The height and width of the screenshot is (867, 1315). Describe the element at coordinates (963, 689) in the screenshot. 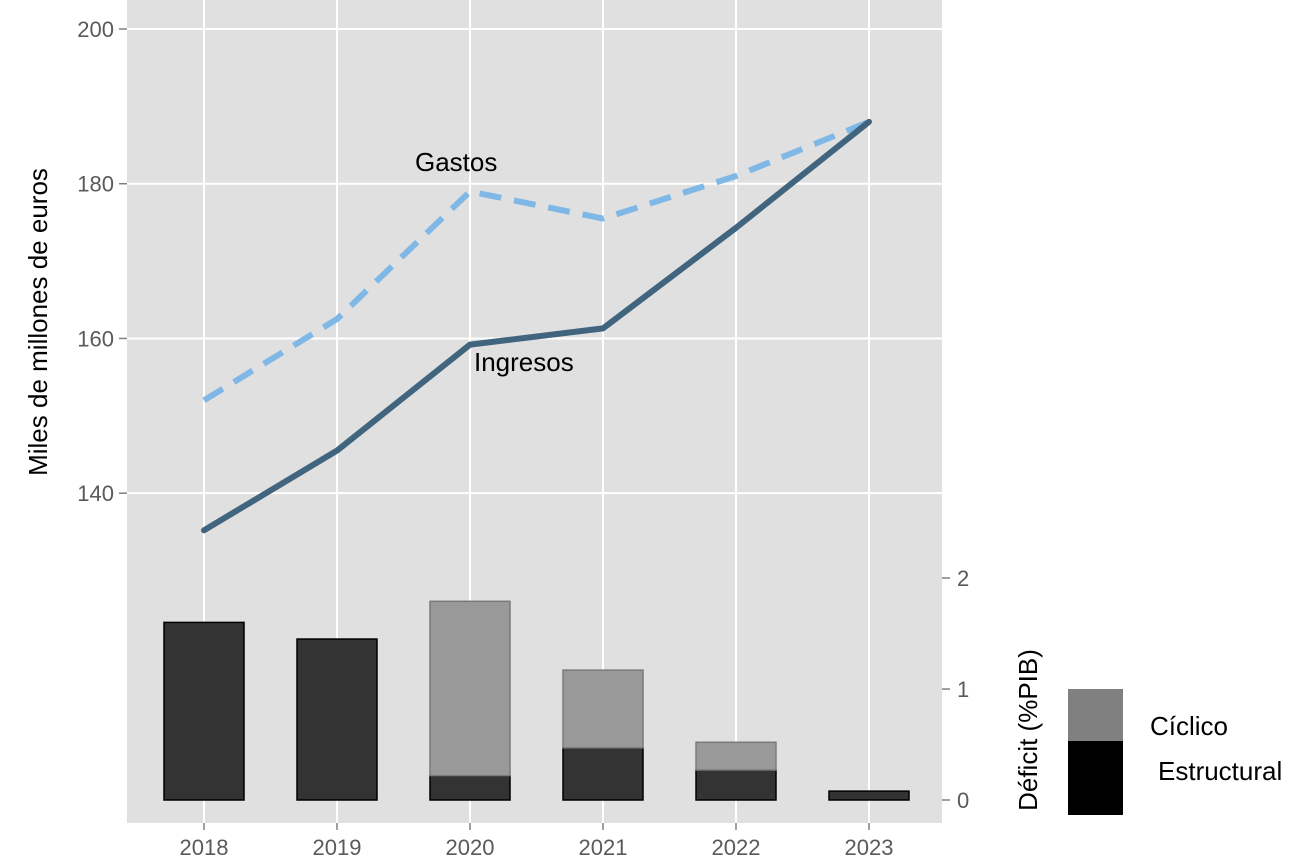

I see `right-y-tick-label: 1` at that location.